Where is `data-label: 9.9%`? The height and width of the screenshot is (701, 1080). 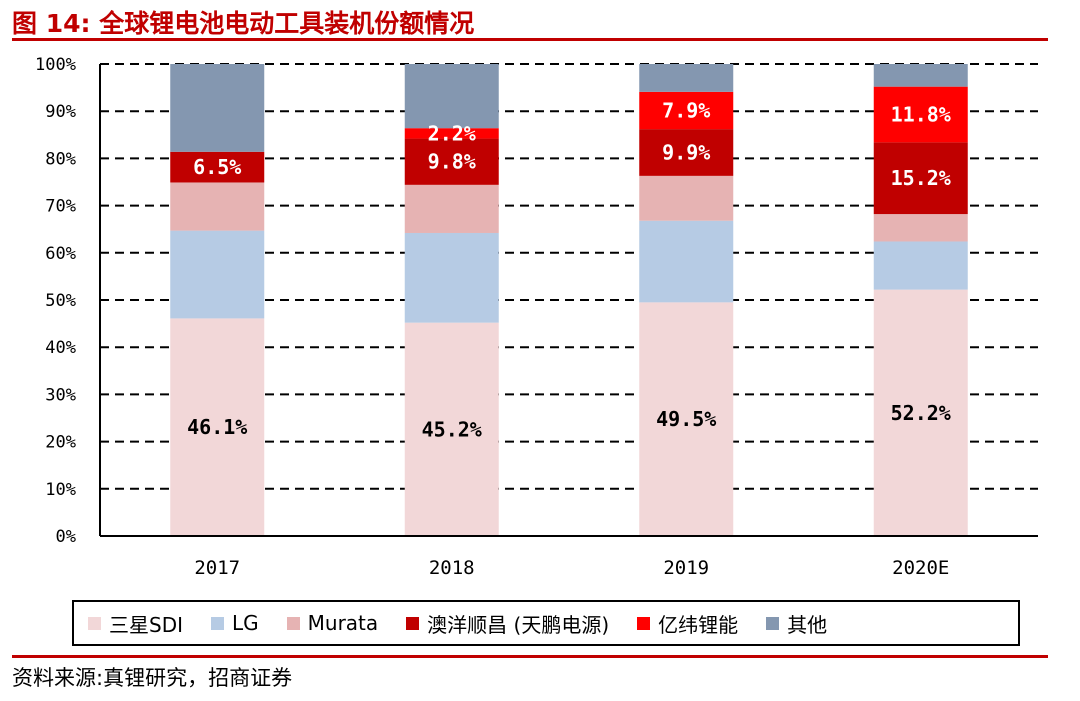 data-label: 9.9% is located at coordinates (686, 153).